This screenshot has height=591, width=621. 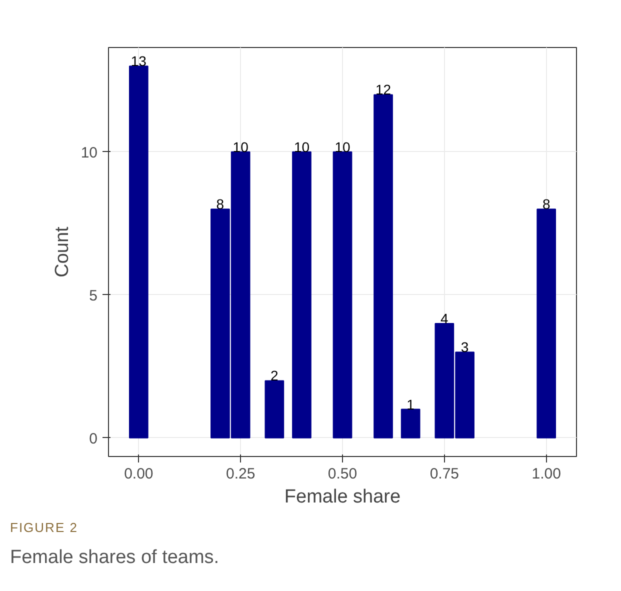 What do you see at coordinates (410, 404) in the screenshot?
I see `data-label: 1` at bounding box center [410, 404].